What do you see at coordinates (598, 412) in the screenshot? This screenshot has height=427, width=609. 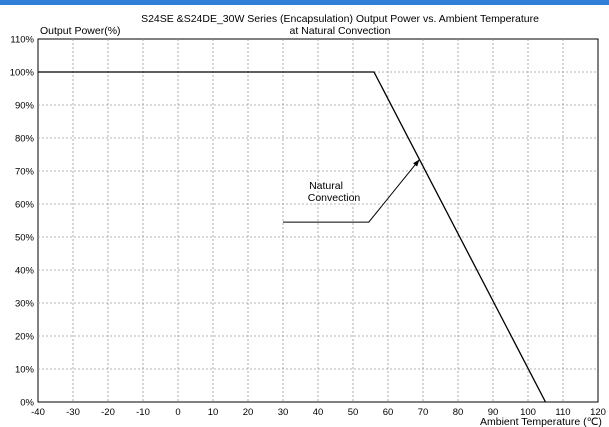 I see `x-tick-label: 120` at bounding box center [598, 412].